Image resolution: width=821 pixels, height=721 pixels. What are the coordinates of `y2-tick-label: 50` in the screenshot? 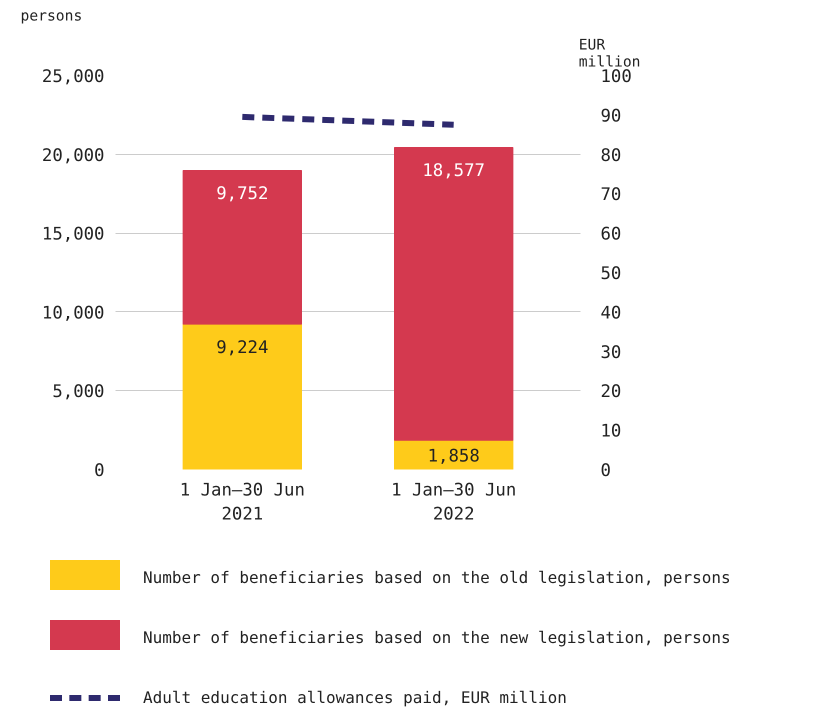 It's located at (611, 274).